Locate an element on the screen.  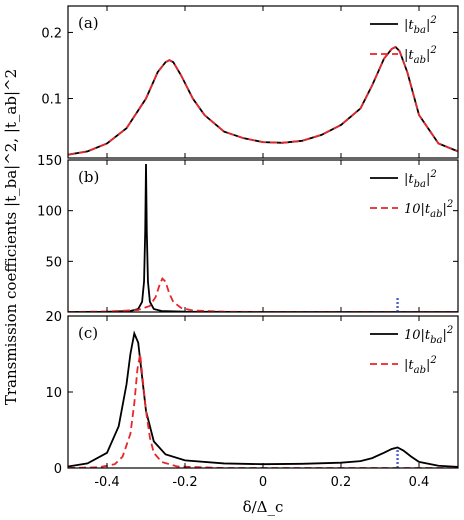
x-tick-label: -0.4 is located at coordinates (106, 482).